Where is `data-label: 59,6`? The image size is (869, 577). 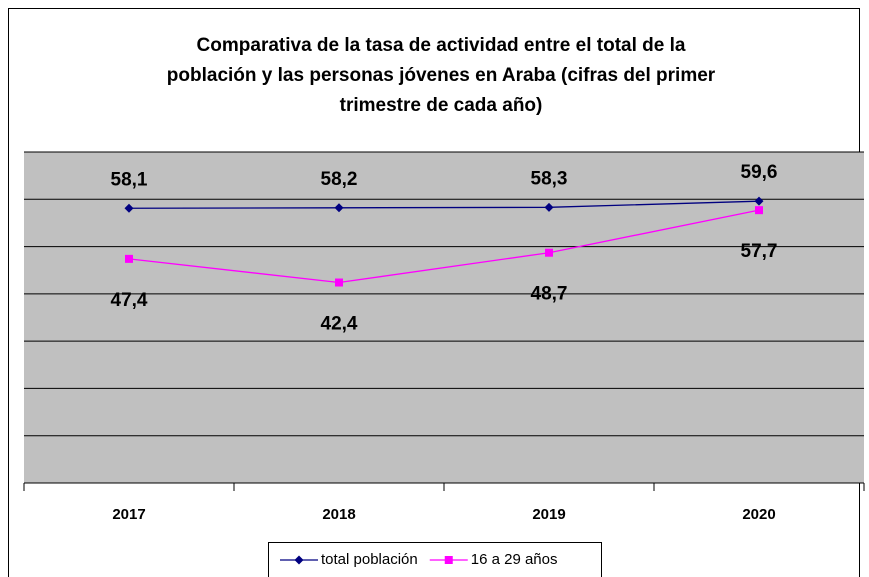
data-label: 59,6 is located at coordinates (759, 172).